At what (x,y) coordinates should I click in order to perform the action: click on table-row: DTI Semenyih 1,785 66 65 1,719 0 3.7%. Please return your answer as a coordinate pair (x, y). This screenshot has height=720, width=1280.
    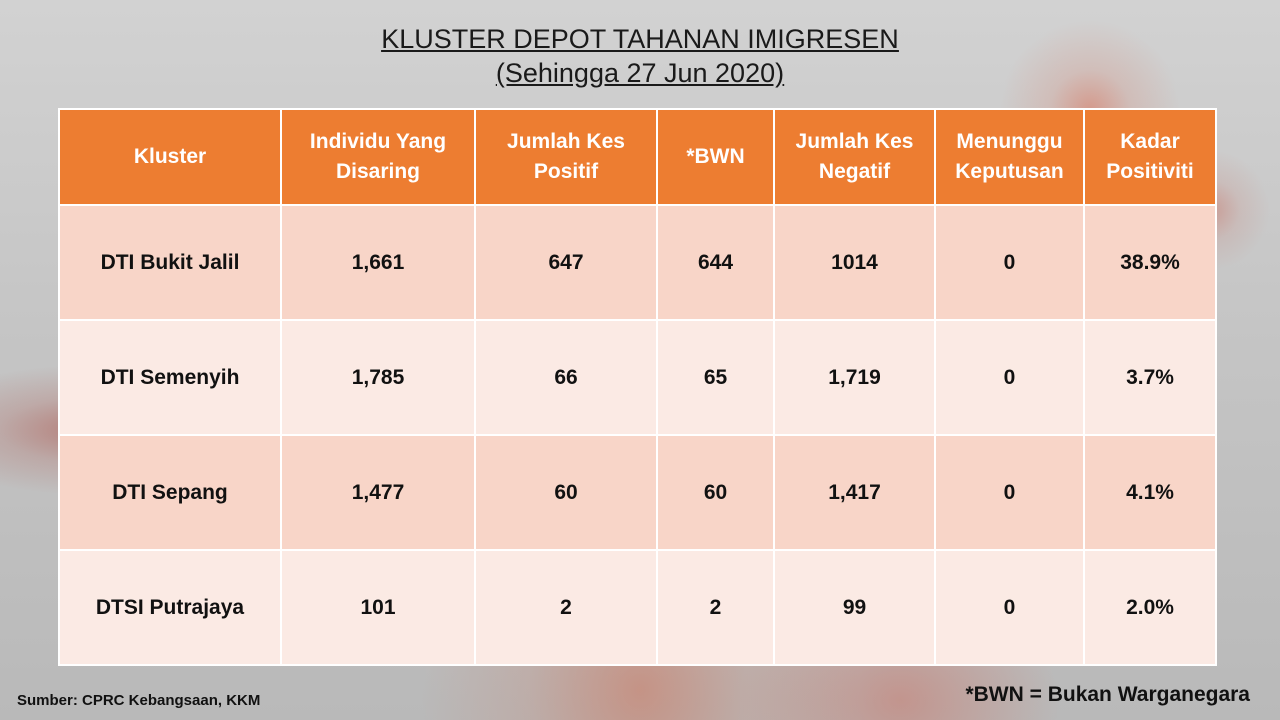
    Looking at the image, I should click on (637, 377).